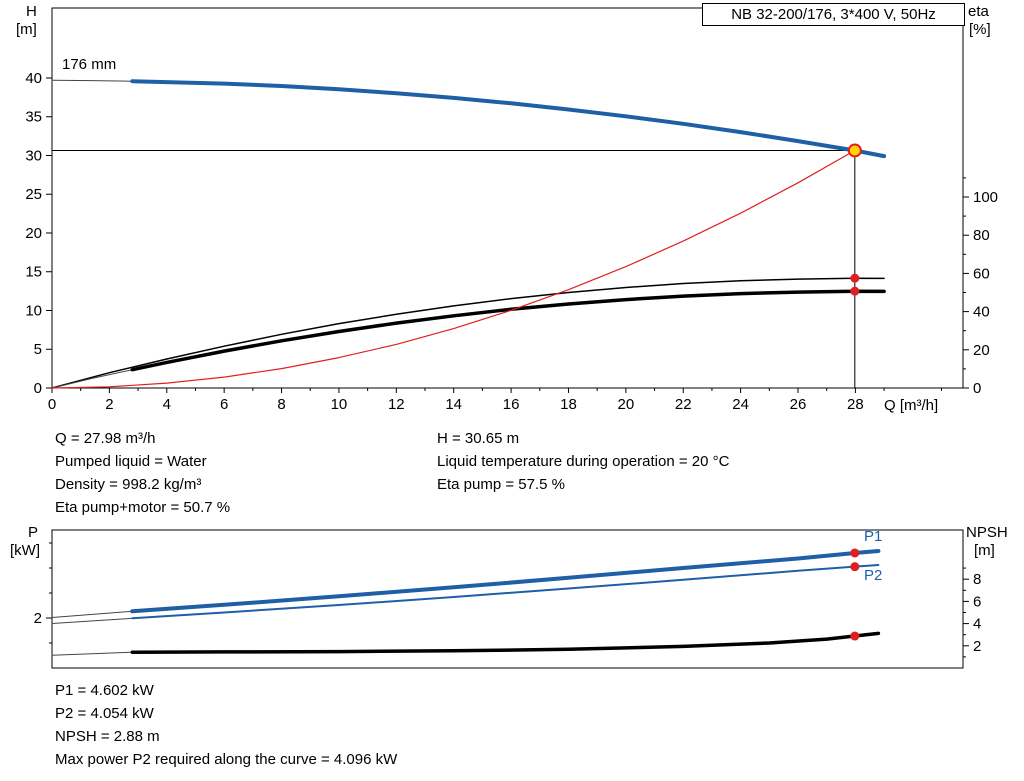 This screenshot has width=1024, height=781. I want to click on y-right-tick-label: 20, so click(981, 350).